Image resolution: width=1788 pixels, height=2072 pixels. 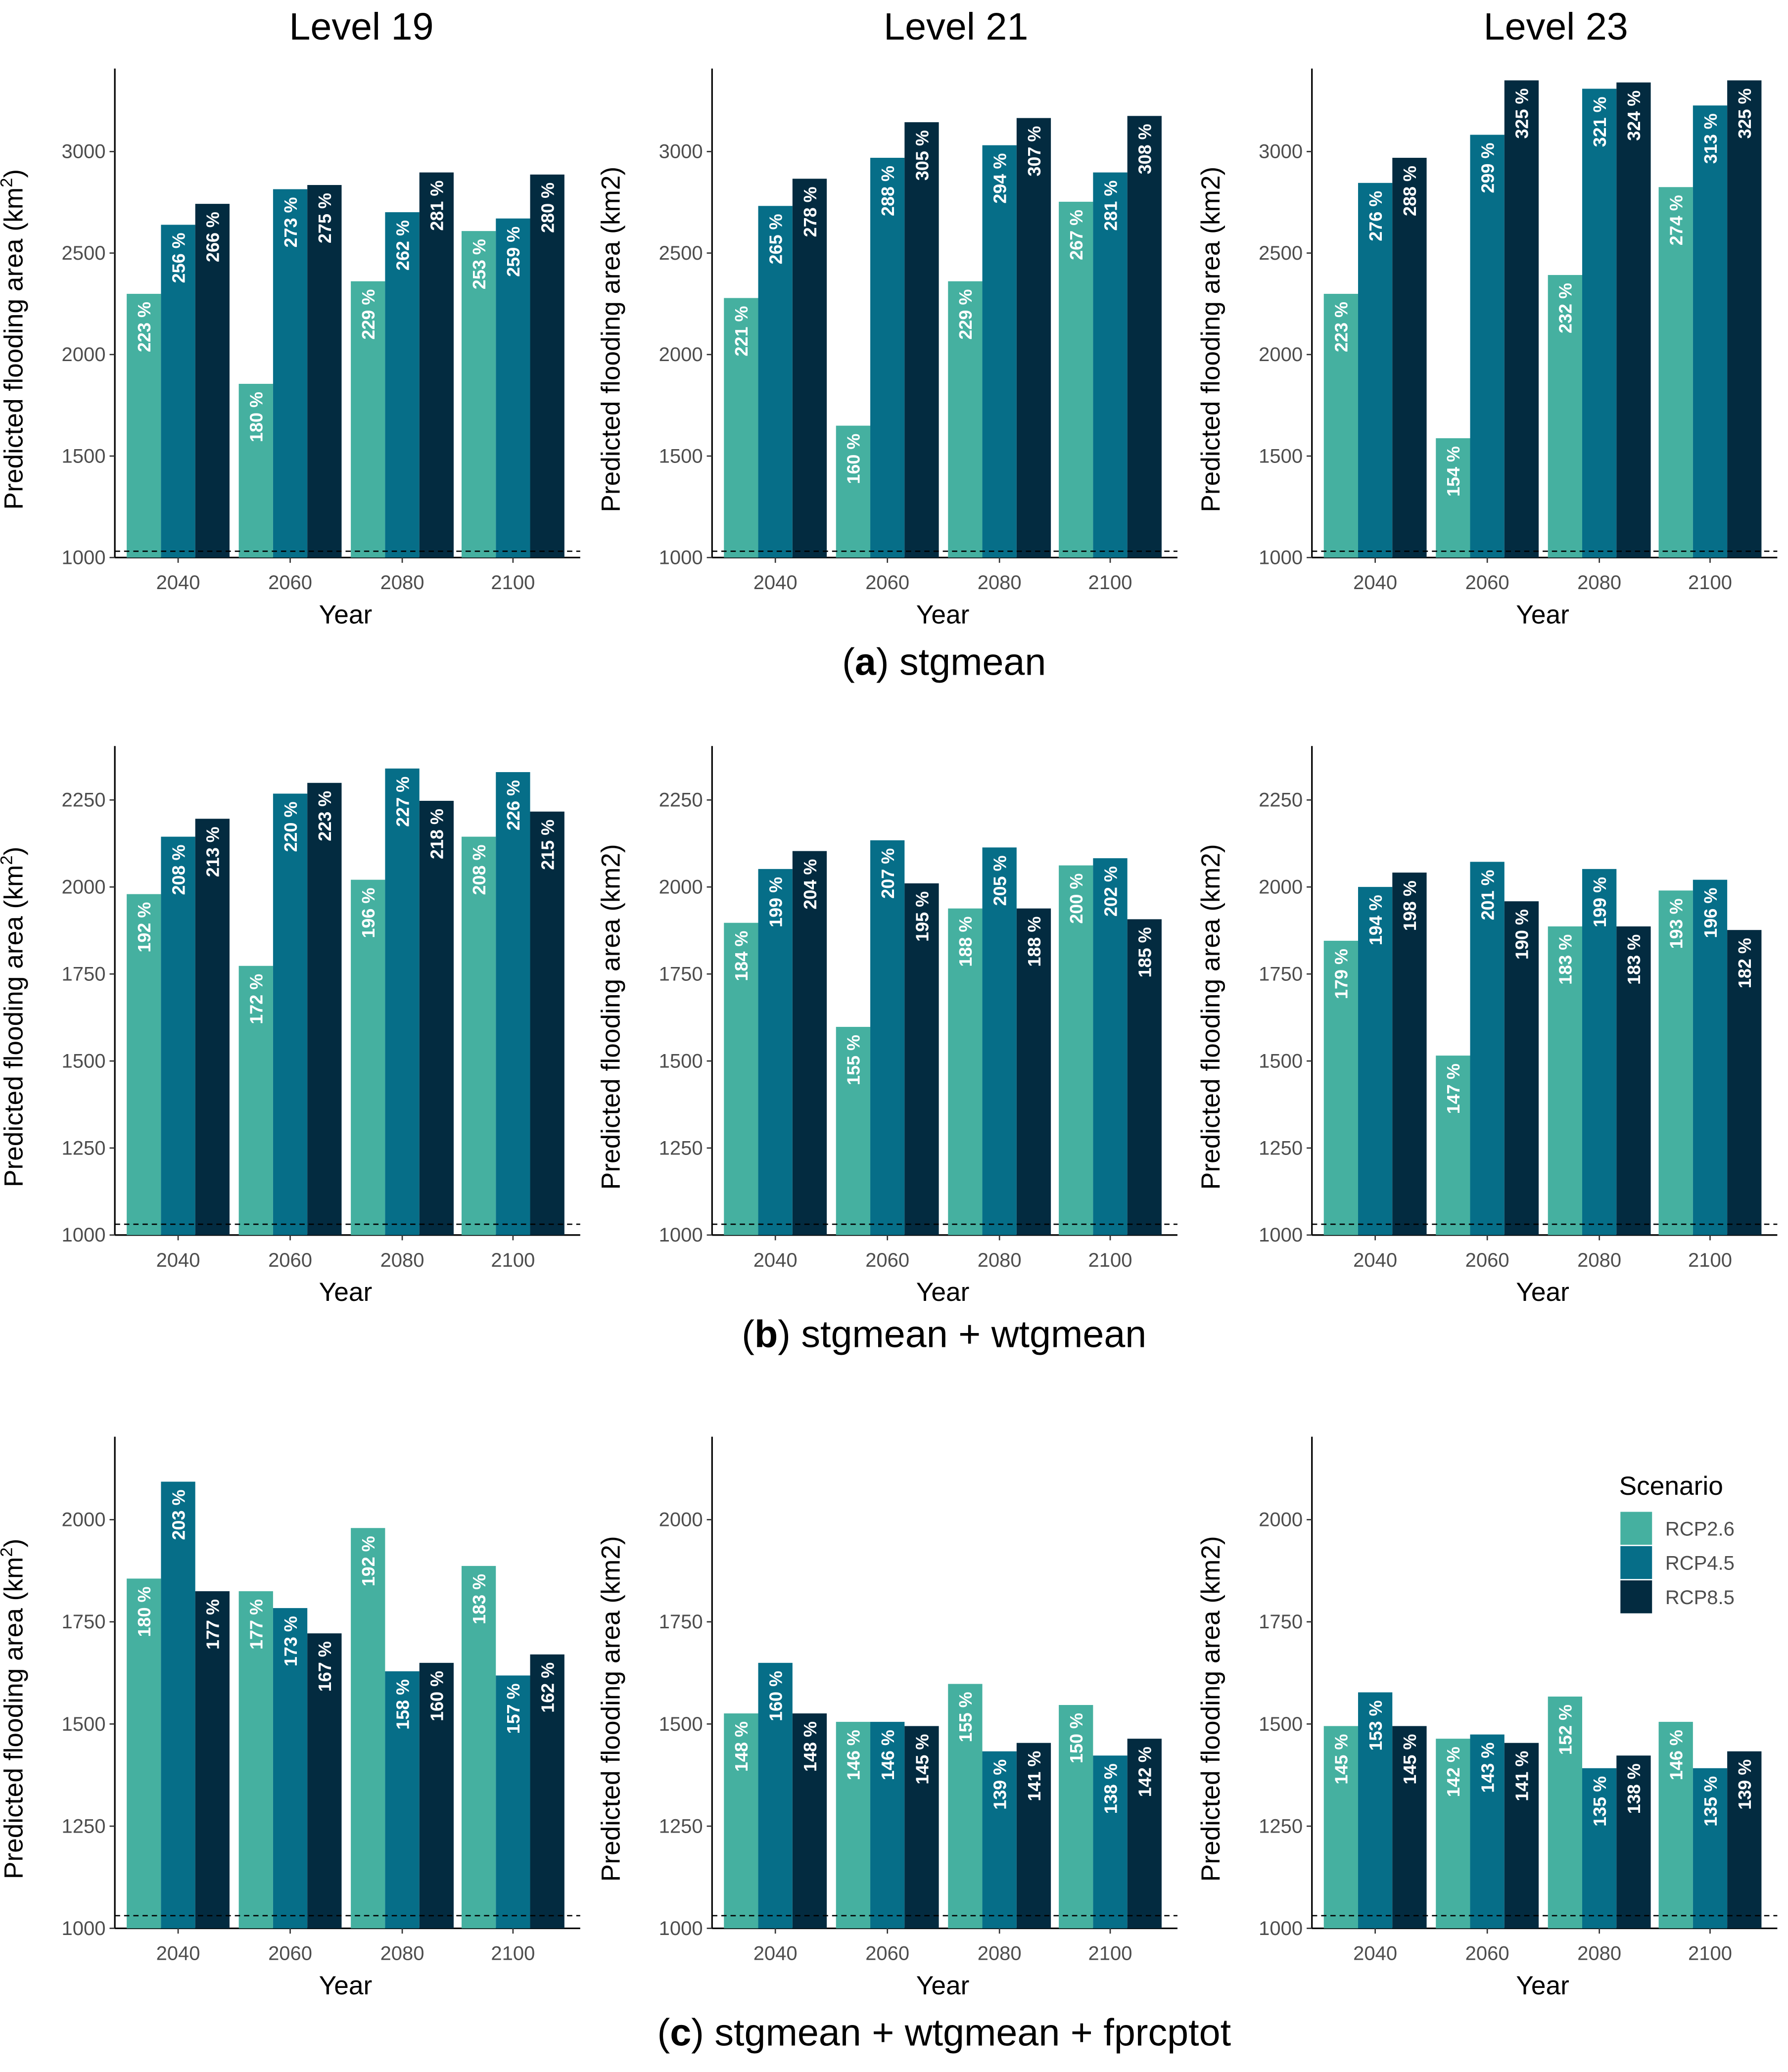 I want to click on caption-paren-close: ), so click(x=697, y=2033).